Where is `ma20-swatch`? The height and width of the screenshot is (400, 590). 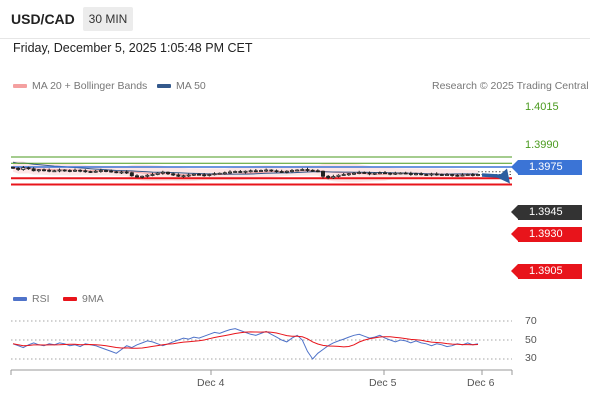 ma20-swatch is located at coordinates (20, 86).